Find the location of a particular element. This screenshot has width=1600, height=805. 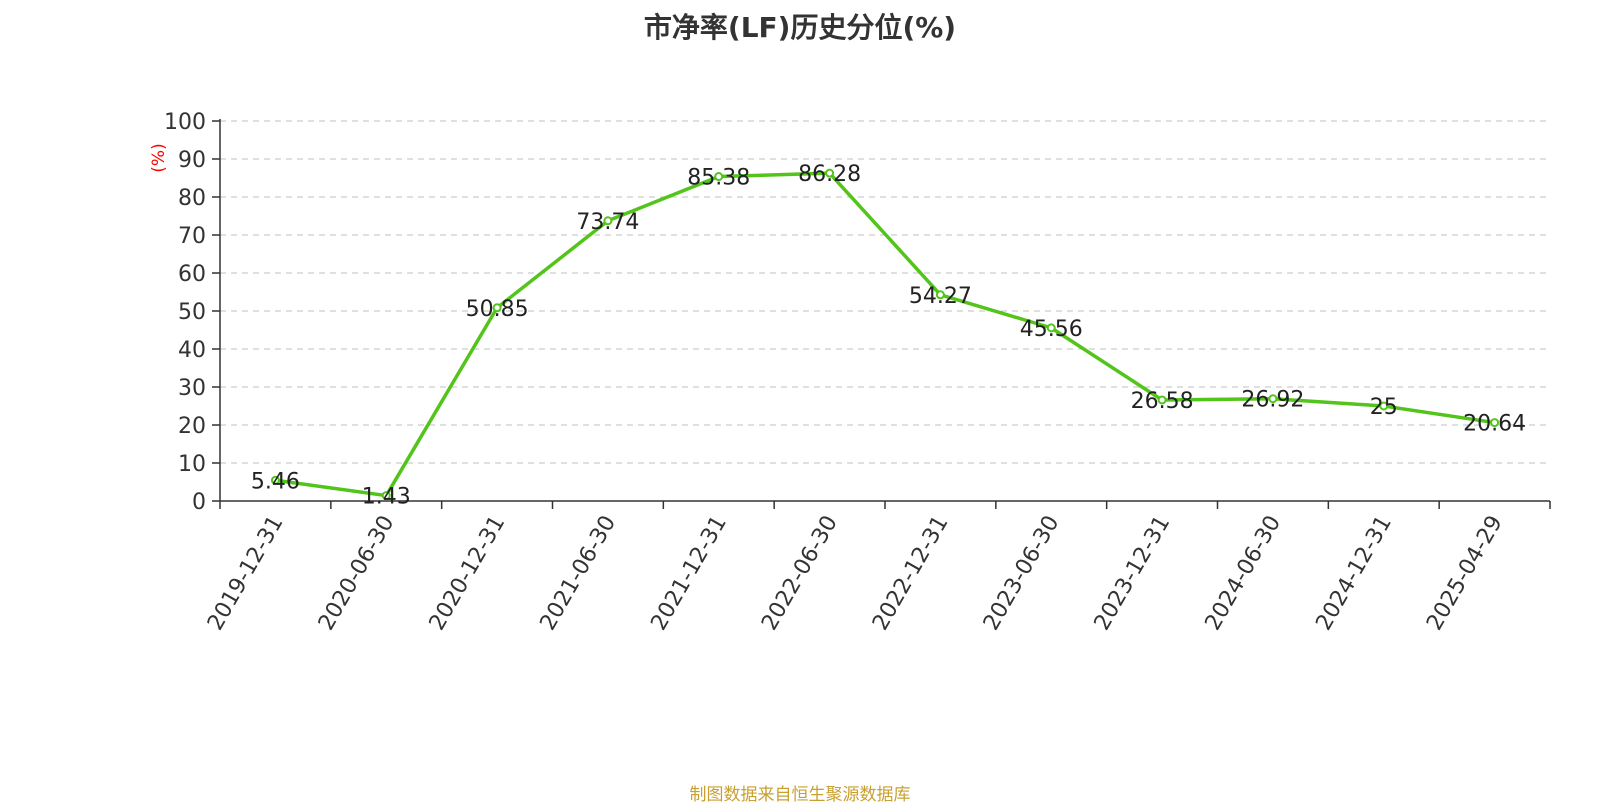

data-label: 25 is located at coordinates (1384, 407).